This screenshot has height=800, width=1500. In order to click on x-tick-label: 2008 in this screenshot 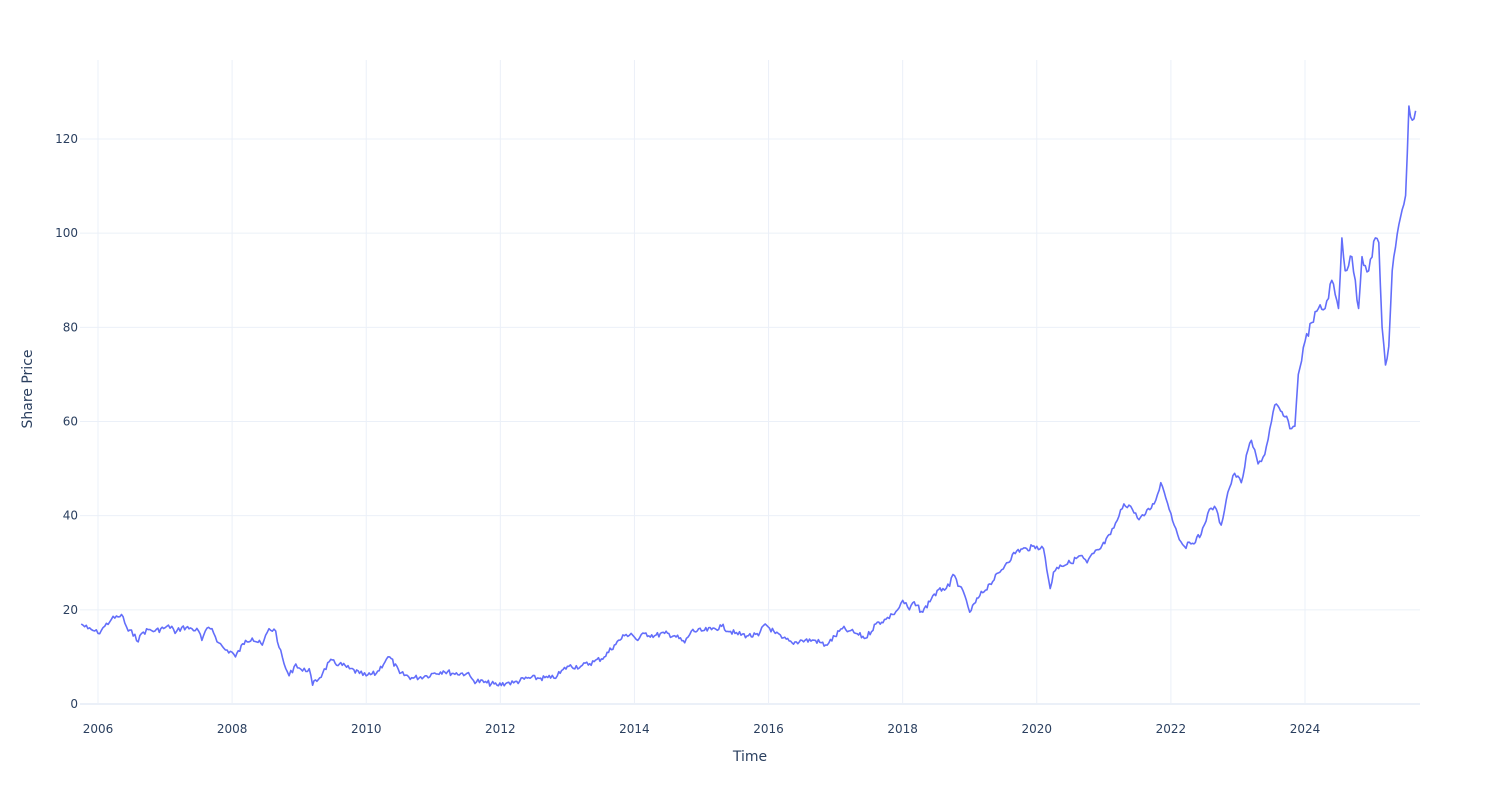, I will do `click(232, 729)`.